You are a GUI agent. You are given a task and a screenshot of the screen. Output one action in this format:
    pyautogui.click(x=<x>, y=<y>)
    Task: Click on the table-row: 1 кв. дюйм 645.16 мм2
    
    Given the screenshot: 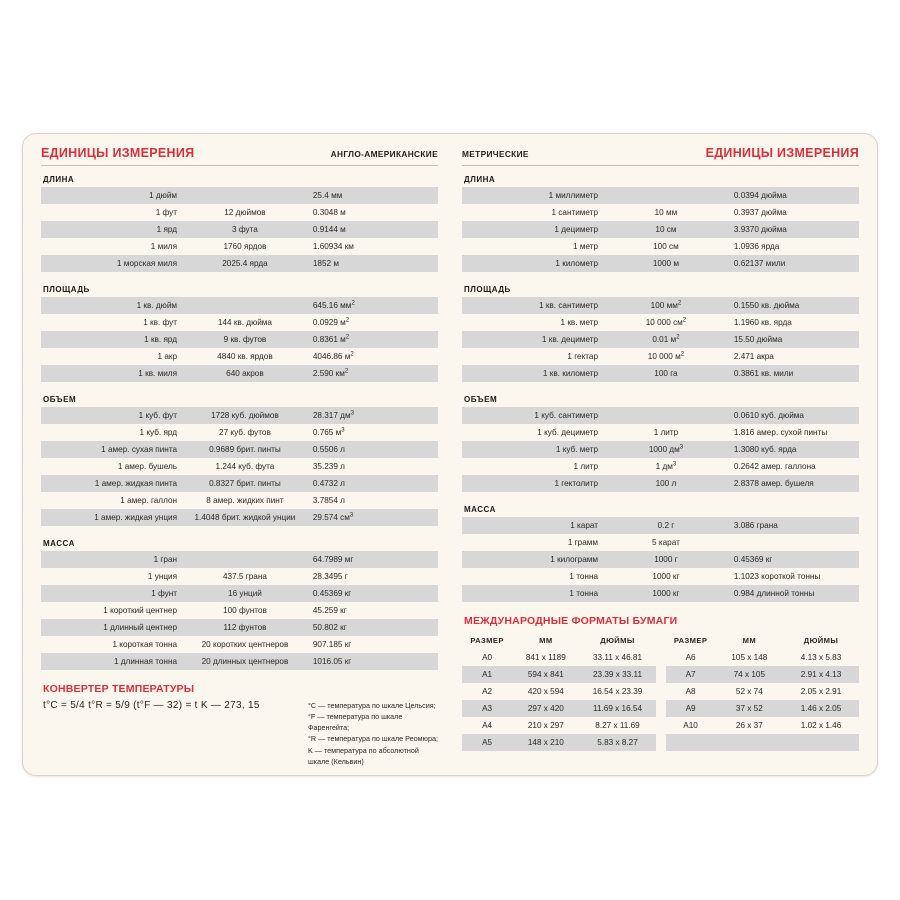 What is the action you would take?
    pyautogui.click(x=239, y=305)
    